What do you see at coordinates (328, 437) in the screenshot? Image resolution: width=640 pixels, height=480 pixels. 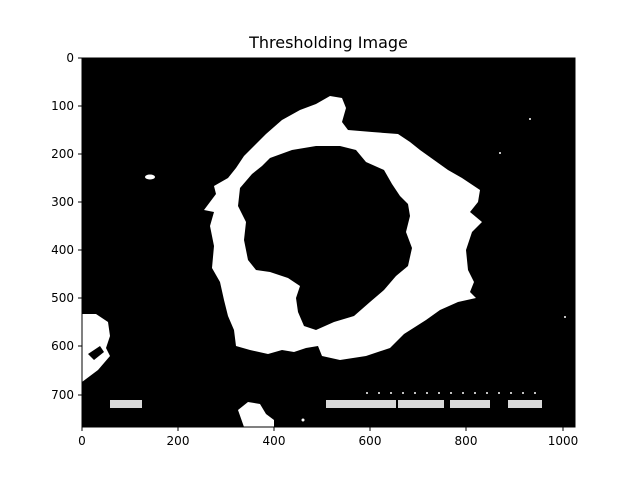 I see `x-axis: 0 200 400 600 800 1000` at bounding box center [328, 437].